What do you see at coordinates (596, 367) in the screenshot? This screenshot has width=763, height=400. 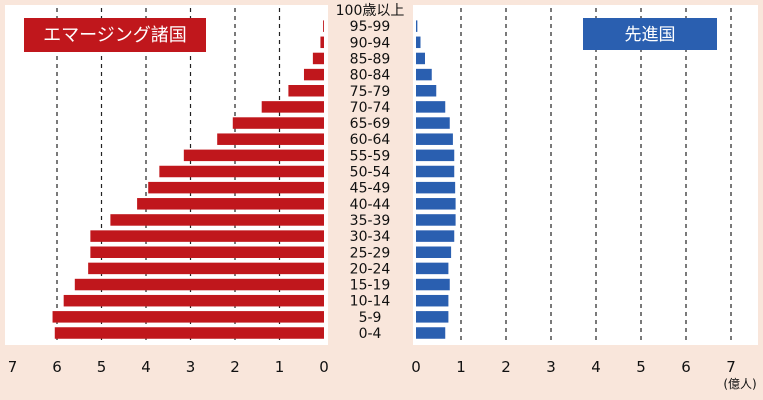 I see `right-tick-4: 4` at bounding box center [596, 367].